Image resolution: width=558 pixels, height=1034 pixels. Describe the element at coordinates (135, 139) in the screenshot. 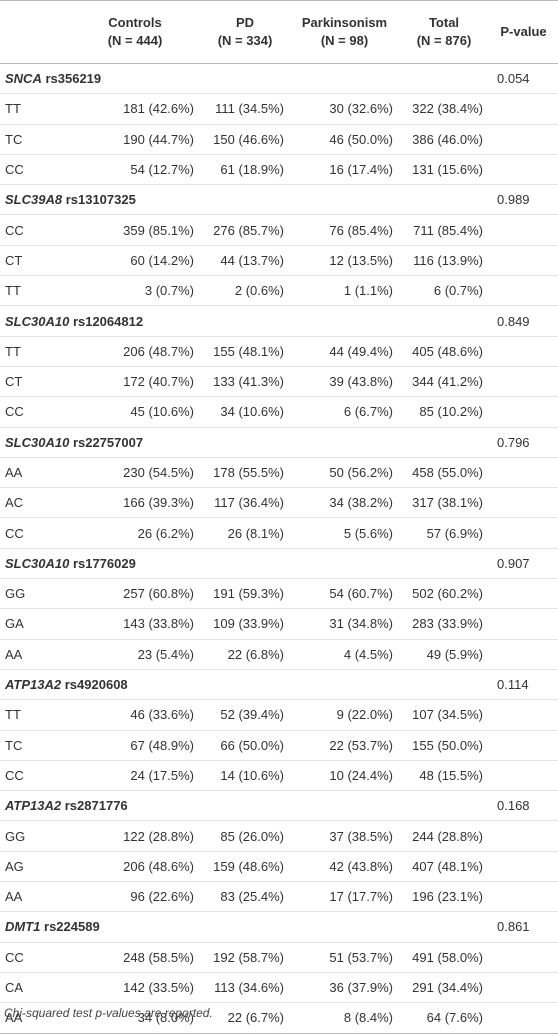

I see `count-cell: 190 (44.7%)` at that location.